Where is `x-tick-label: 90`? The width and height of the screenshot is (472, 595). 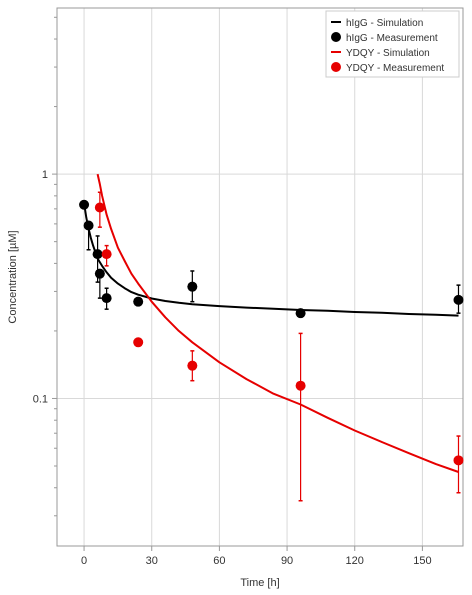 x-tick-label: 90 is located at coordinates (287, 561).